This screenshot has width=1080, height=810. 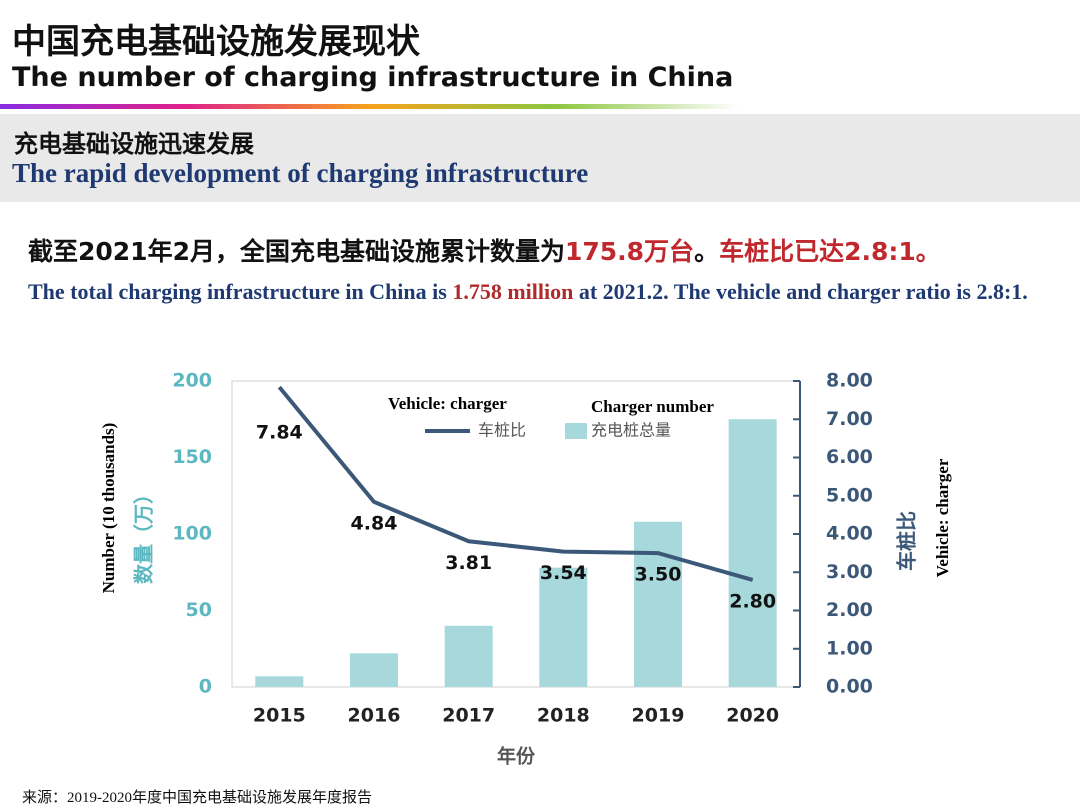 I want to click on x-axis-title: 年份, so click(x=516, y=756).